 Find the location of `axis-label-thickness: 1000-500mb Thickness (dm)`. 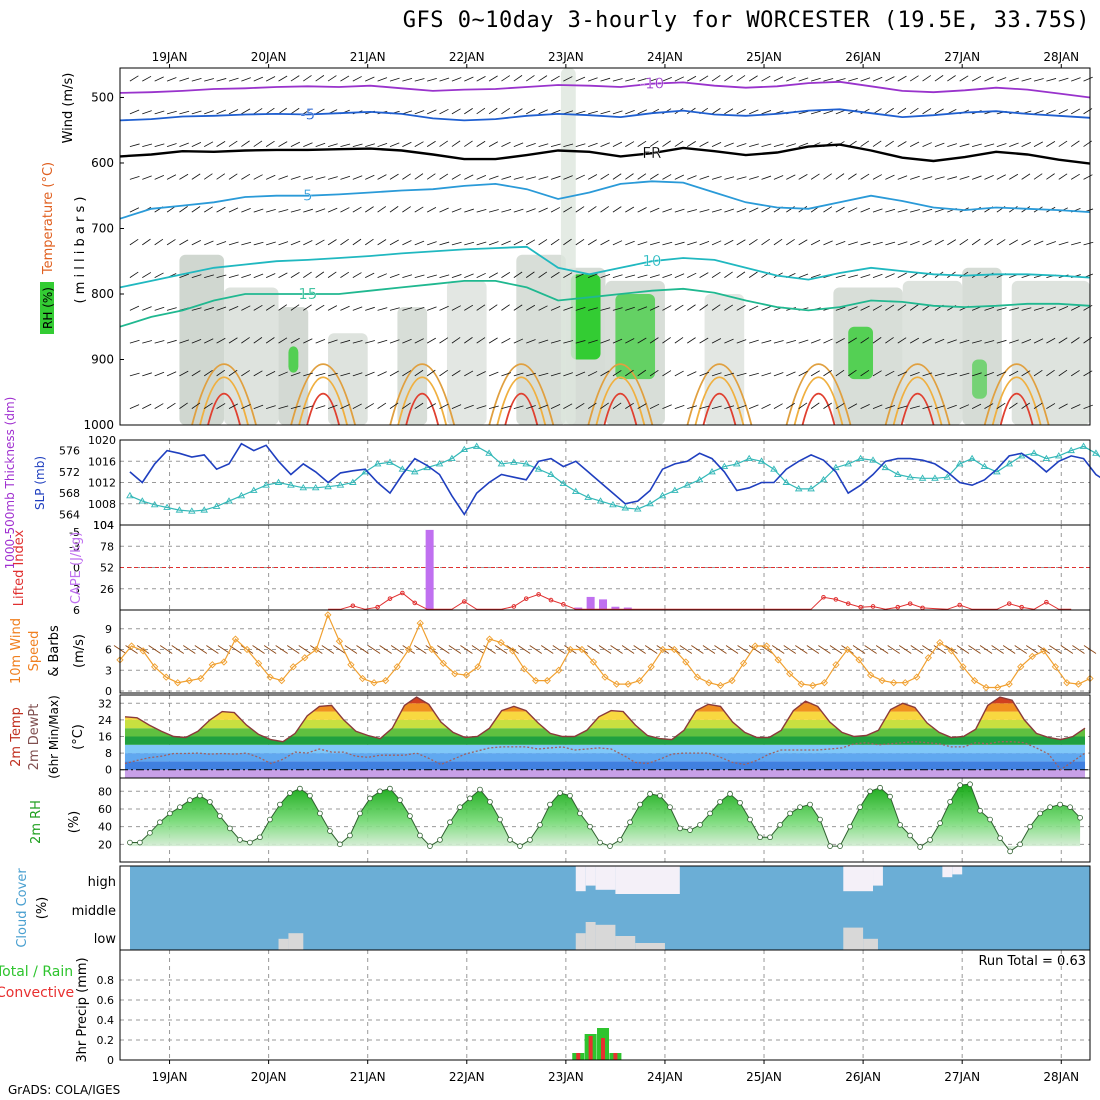

axis-label-thickness: 1000-500mb Thickness (dm) is located at coordinates (10, 483).